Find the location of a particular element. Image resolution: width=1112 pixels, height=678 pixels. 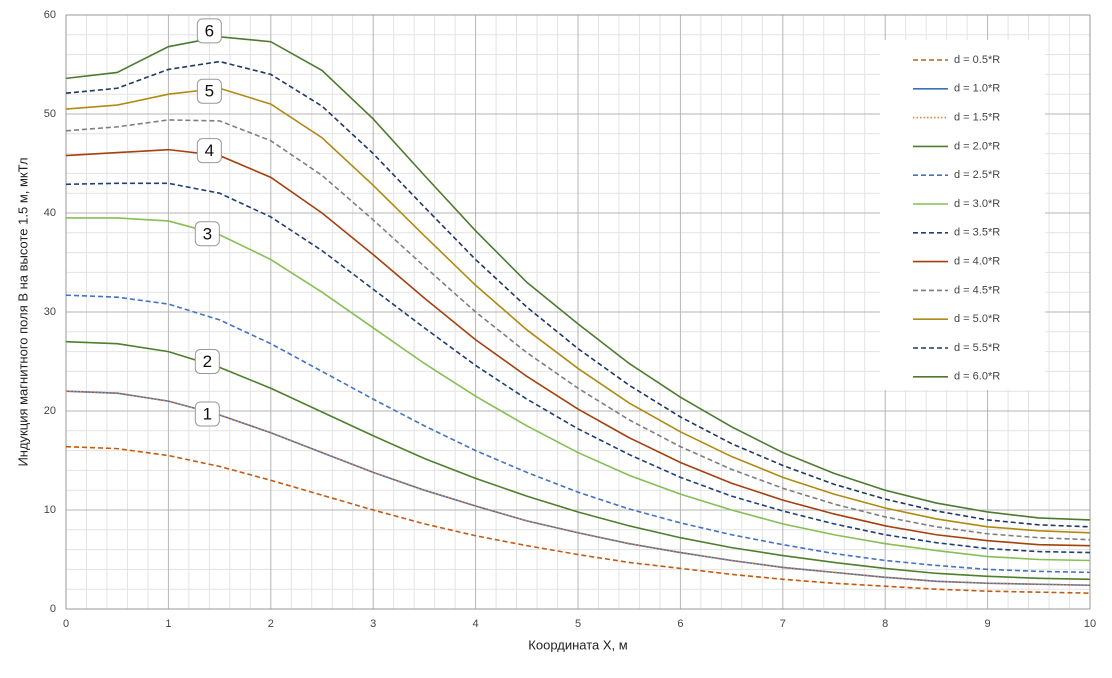

legend-label: d = 3.5*R is located at coordinates (977, 233).